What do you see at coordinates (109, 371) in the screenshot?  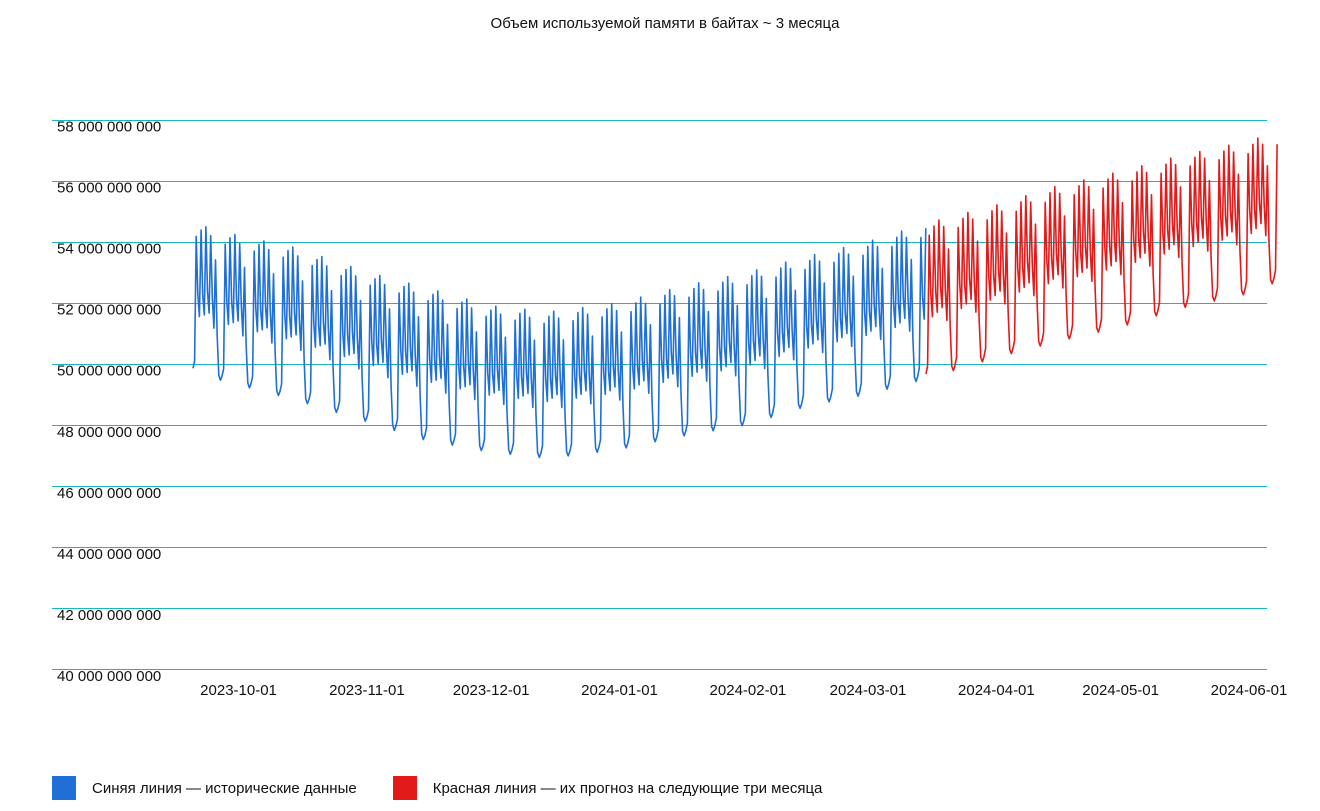 I see `y-tick-label: 50 000 000 000` at bounding box center [109, 371].